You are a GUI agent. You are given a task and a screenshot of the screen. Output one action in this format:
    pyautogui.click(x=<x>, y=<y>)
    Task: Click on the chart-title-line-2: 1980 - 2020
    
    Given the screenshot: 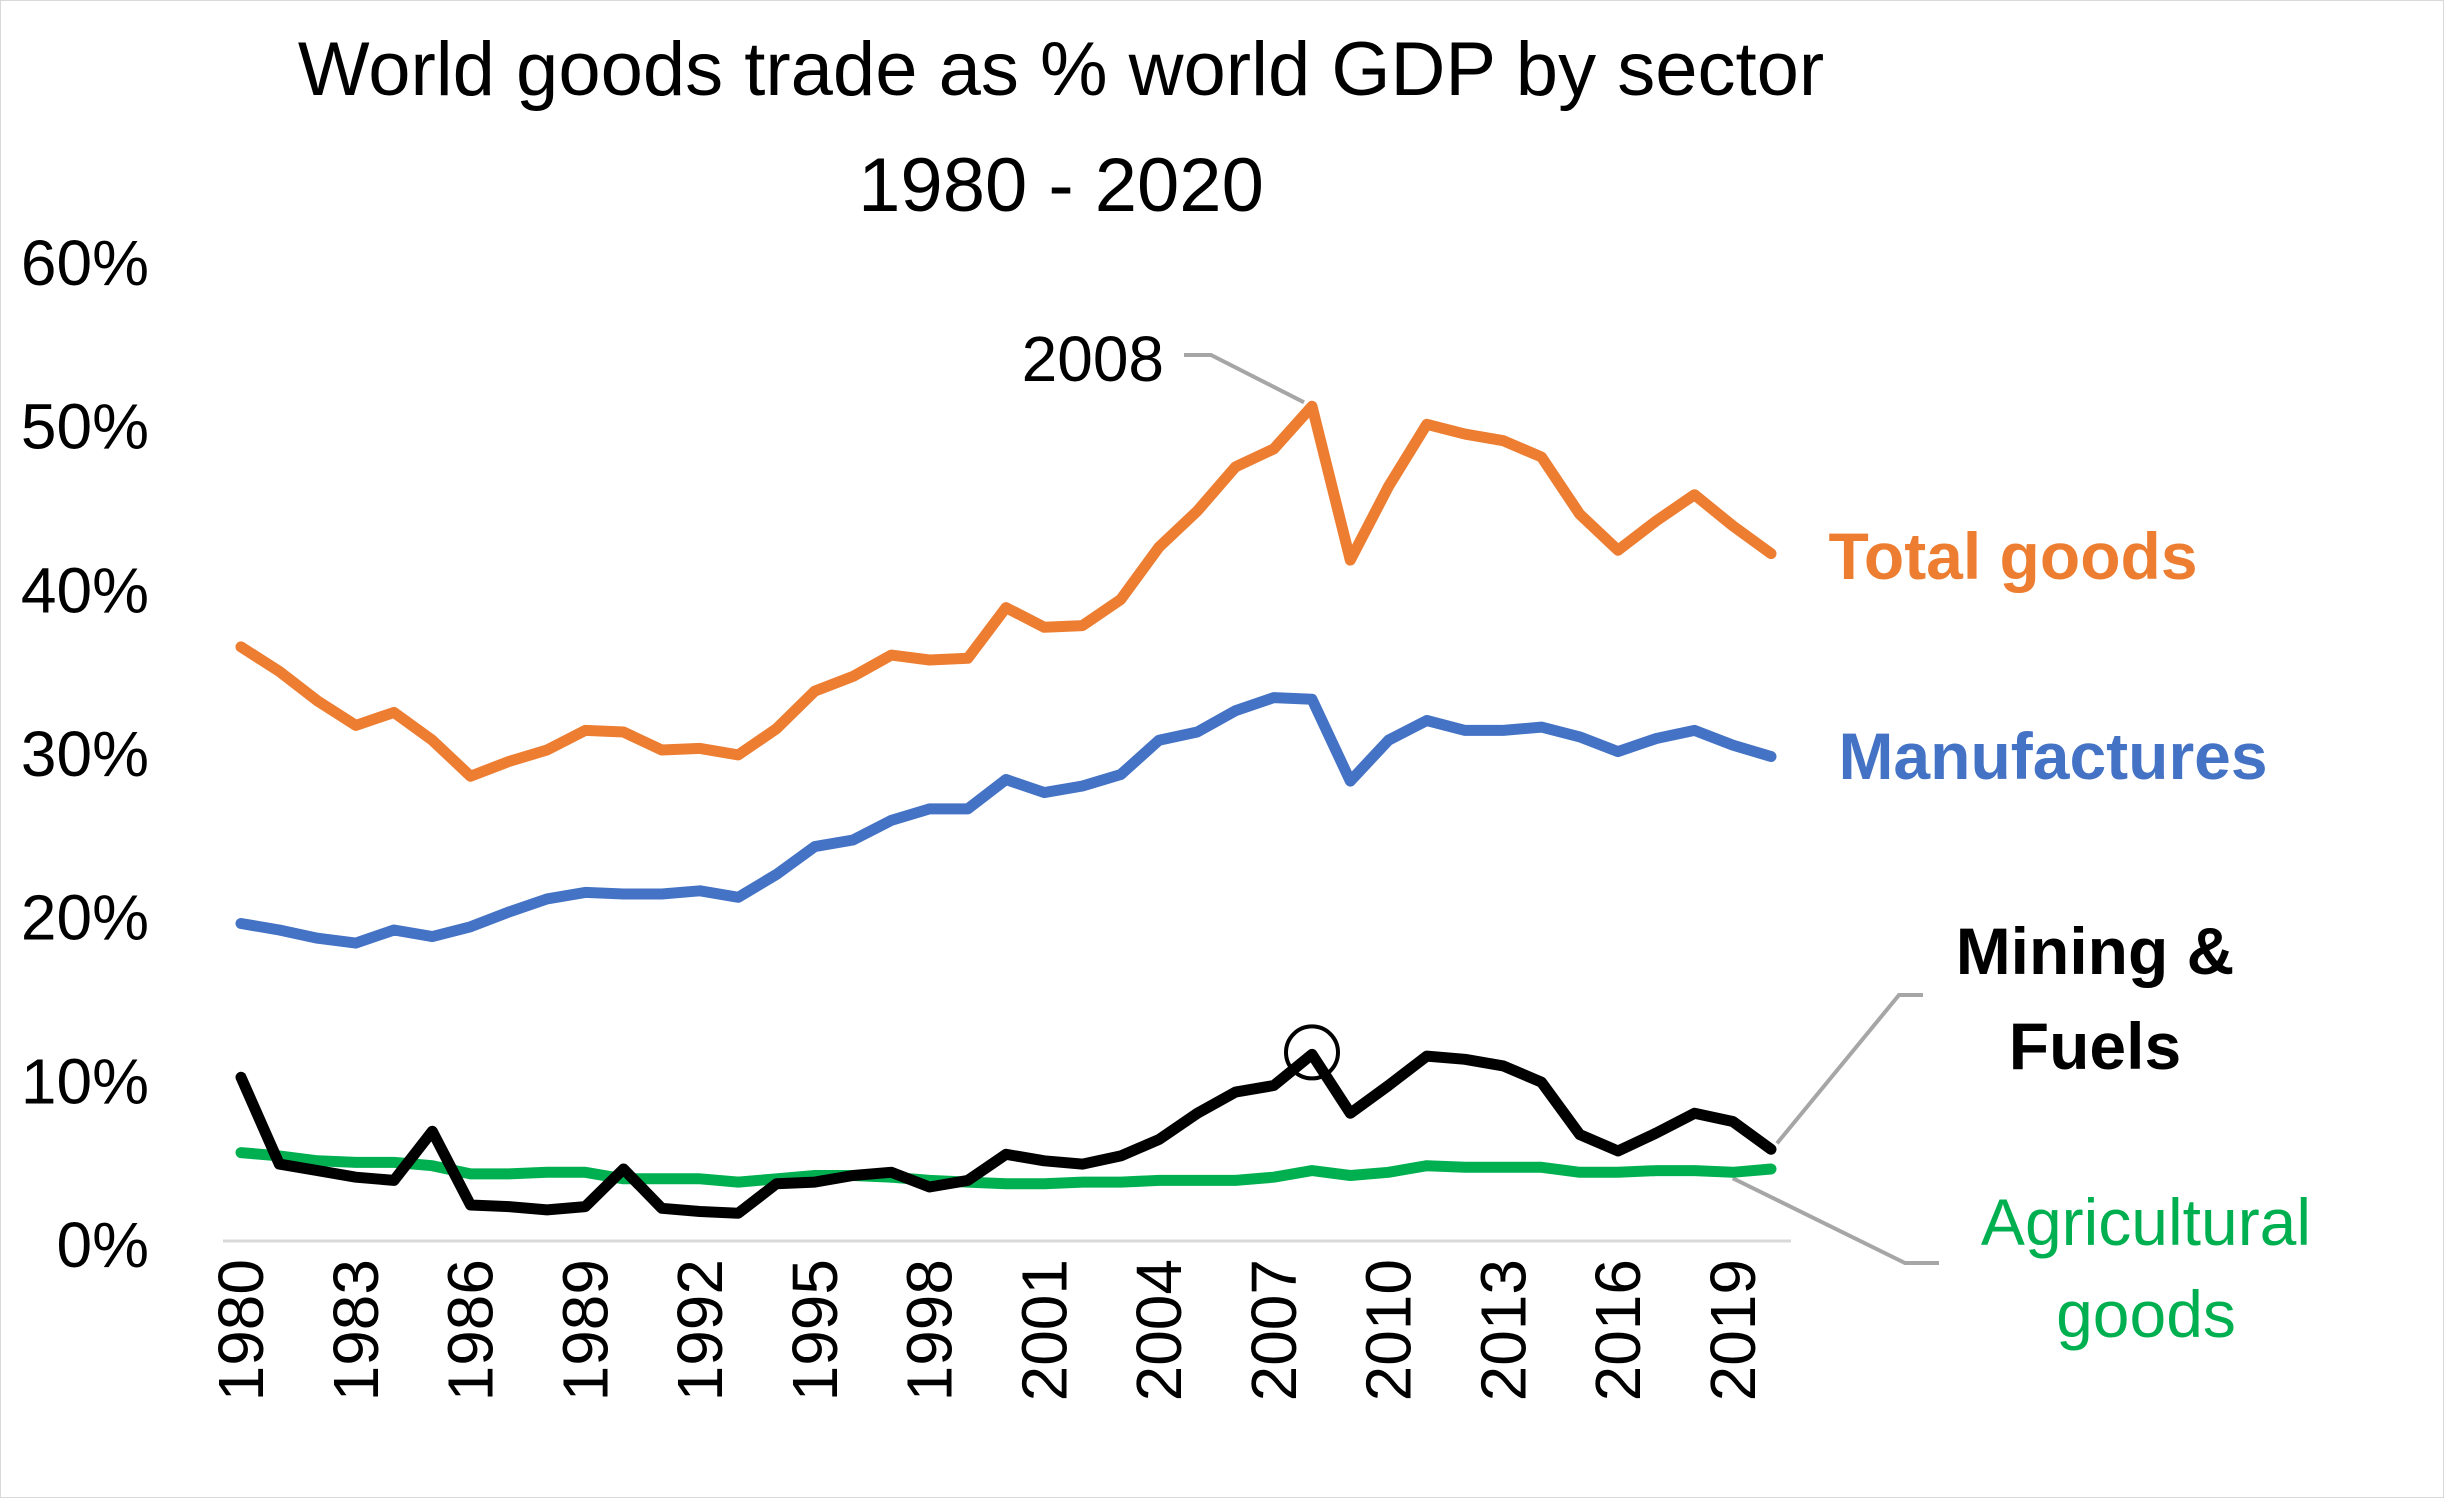 What is the action you would take?
    pyautogui.click(x=1061, y=185)
    